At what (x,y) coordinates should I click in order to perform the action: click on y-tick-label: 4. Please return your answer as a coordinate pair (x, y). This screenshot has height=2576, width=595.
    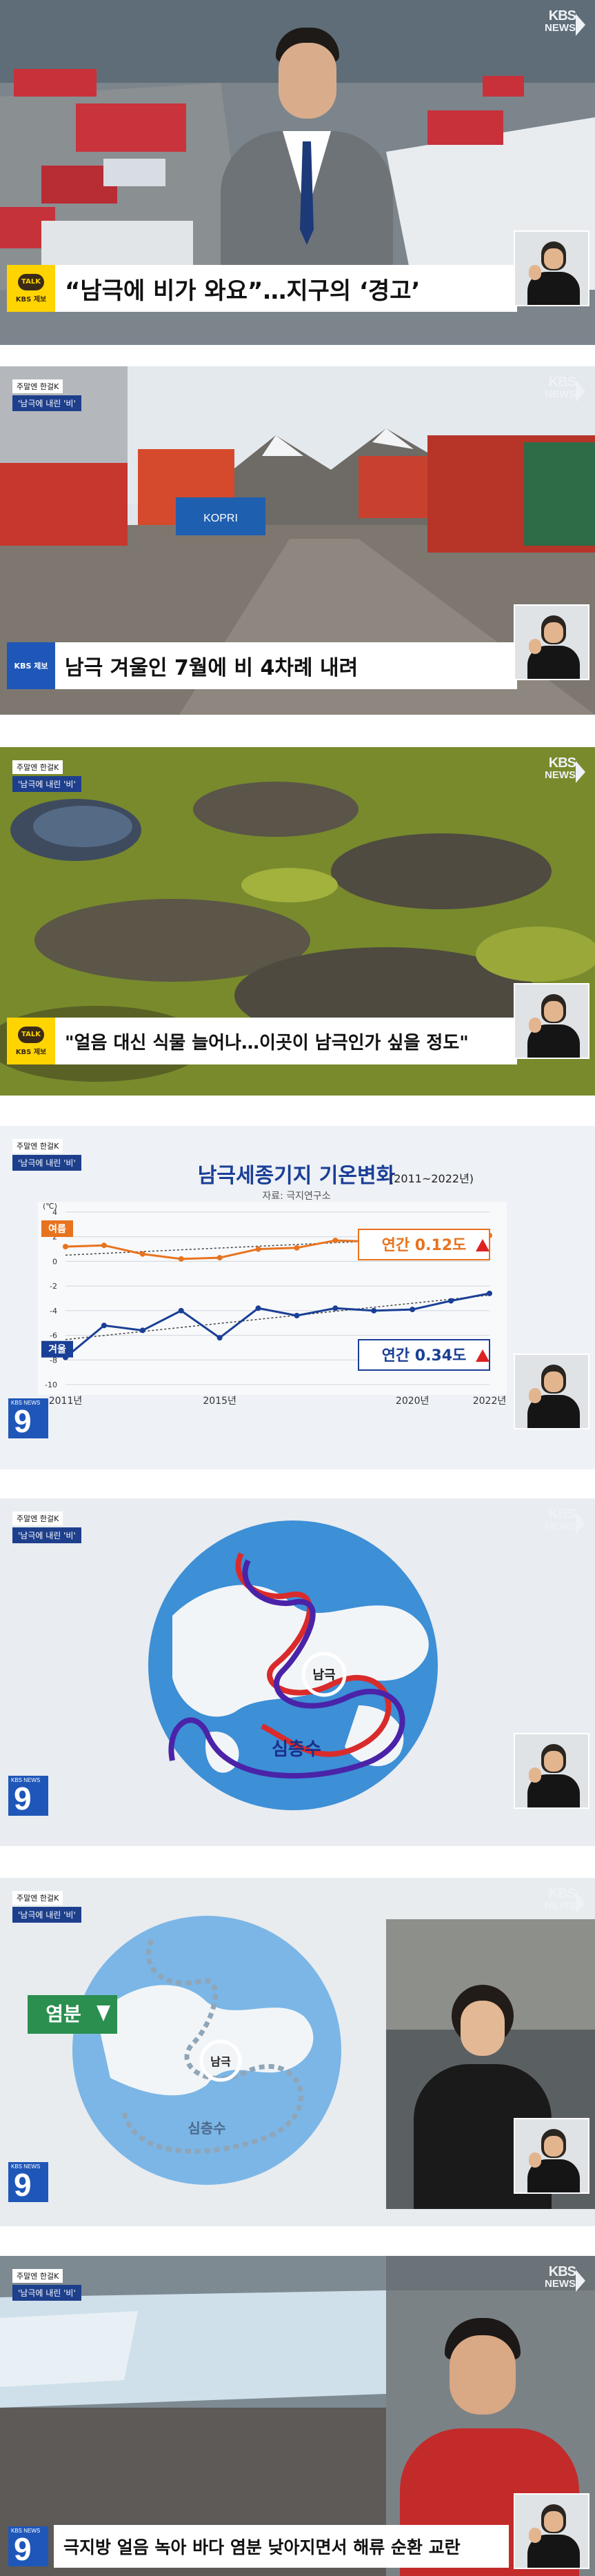
    Looking at the image, I should click on (54, 1212).